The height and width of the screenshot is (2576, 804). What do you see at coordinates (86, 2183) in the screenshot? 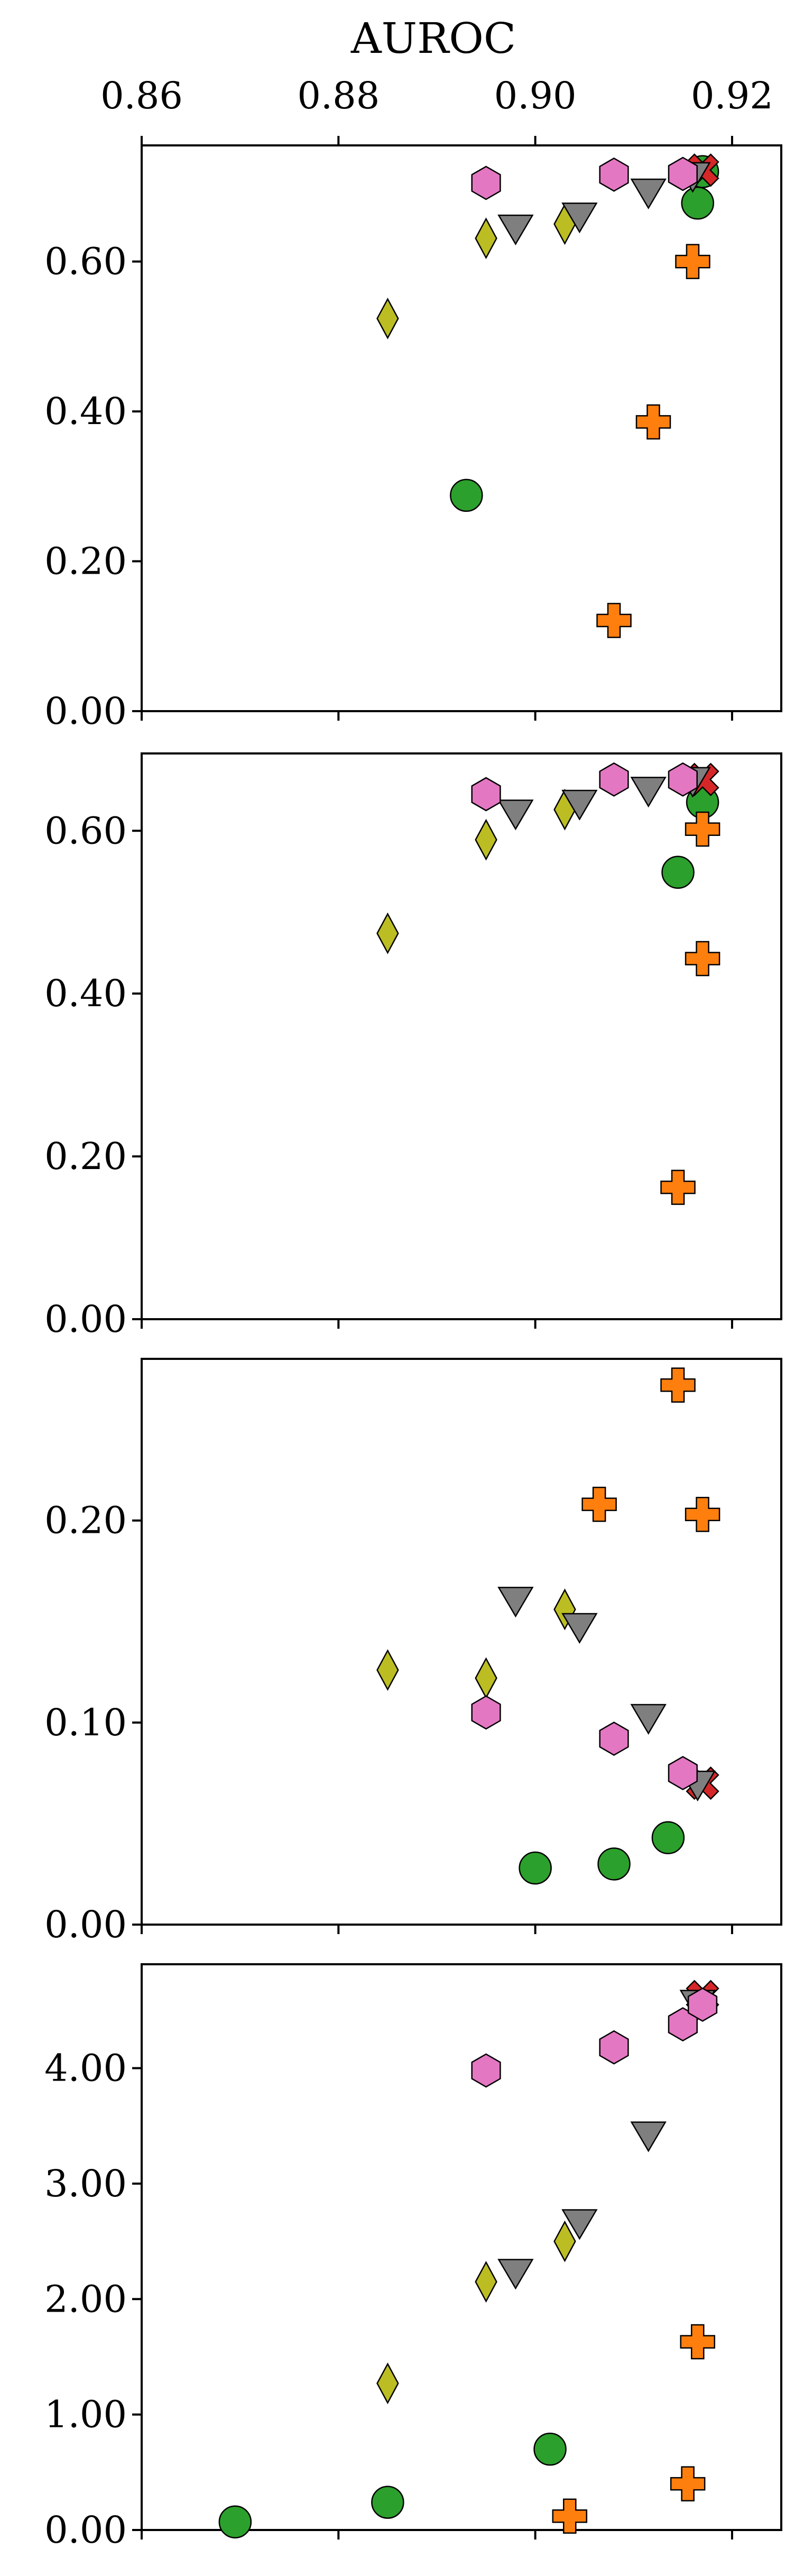
I see `y-tick-label: 3.00` at bounding box center [86, 2183].